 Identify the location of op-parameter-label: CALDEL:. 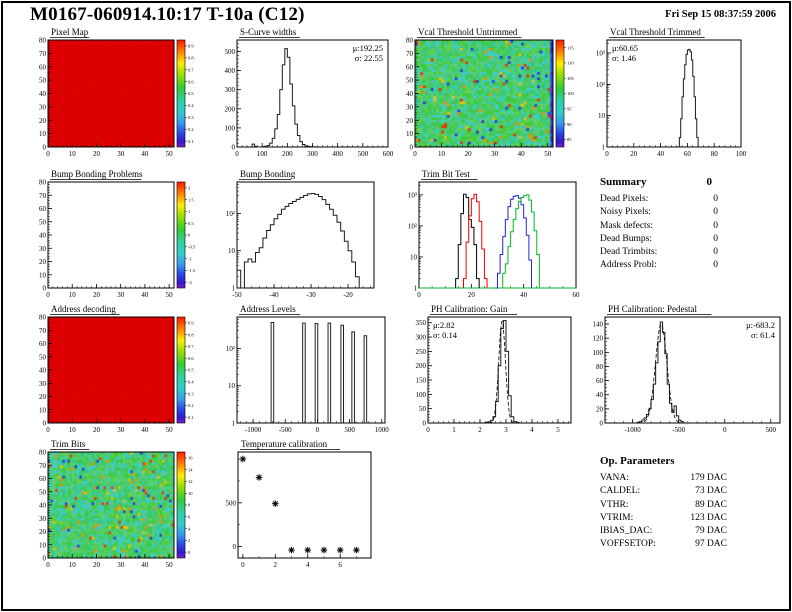
(620, 491).